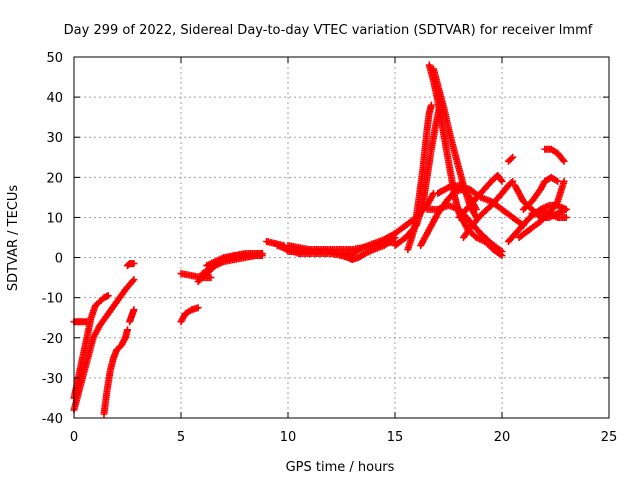 The image size is (640, 480). I want to click on x-tick-label: 10, so click(288, 437).